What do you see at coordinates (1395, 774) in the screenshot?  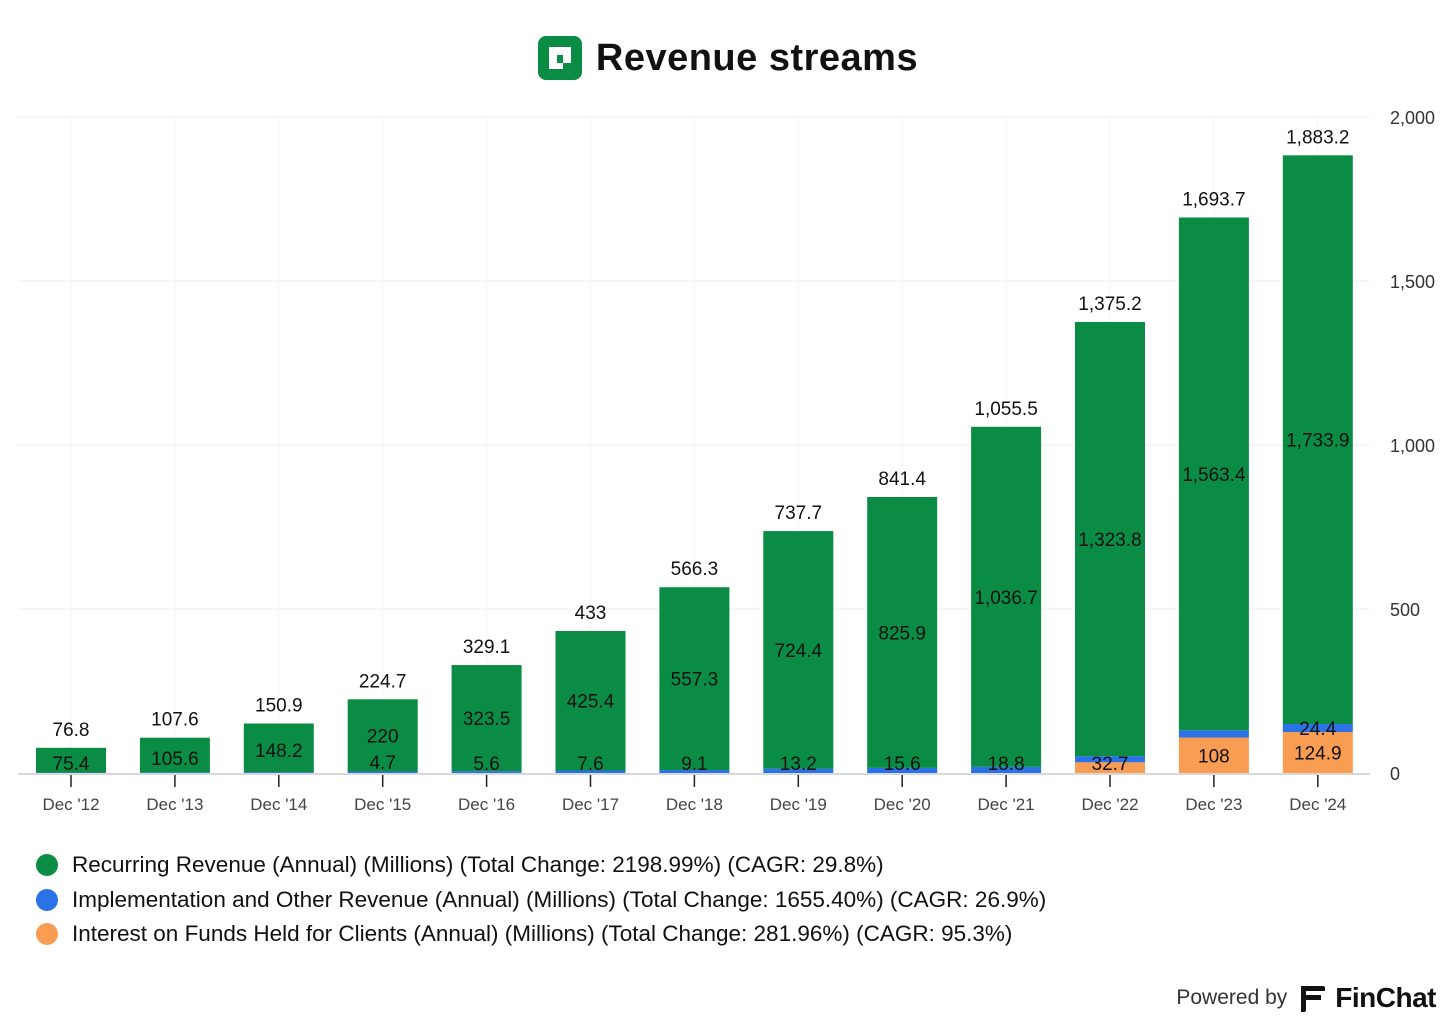 I see `y-tick-label: 0` at bounding box center [1395, 774].